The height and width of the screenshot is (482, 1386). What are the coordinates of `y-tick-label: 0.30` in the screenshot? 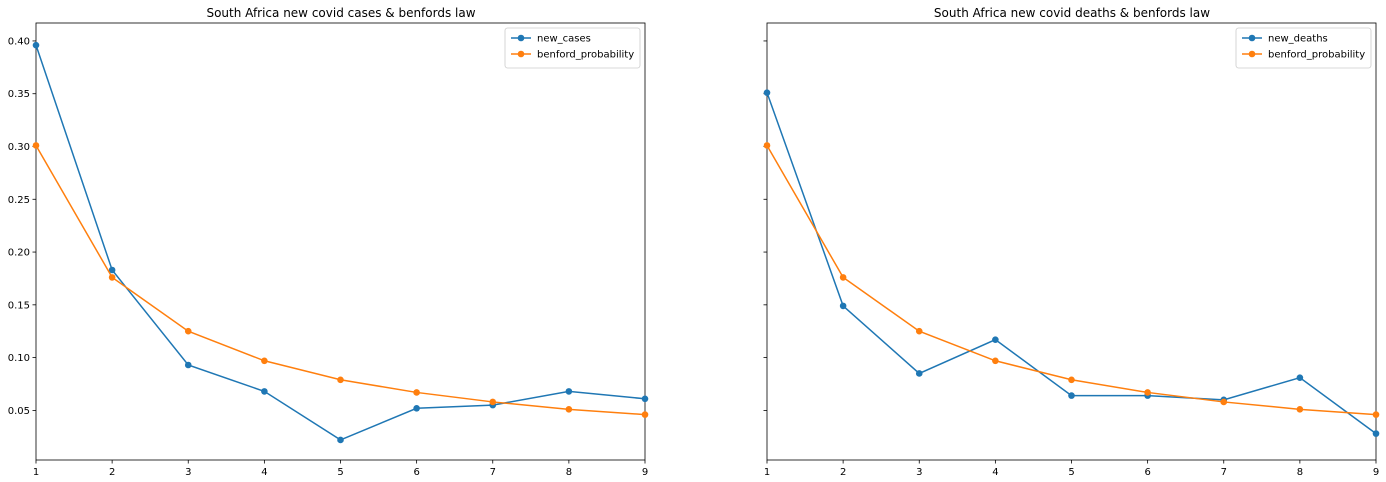 It's located at (19, 147).